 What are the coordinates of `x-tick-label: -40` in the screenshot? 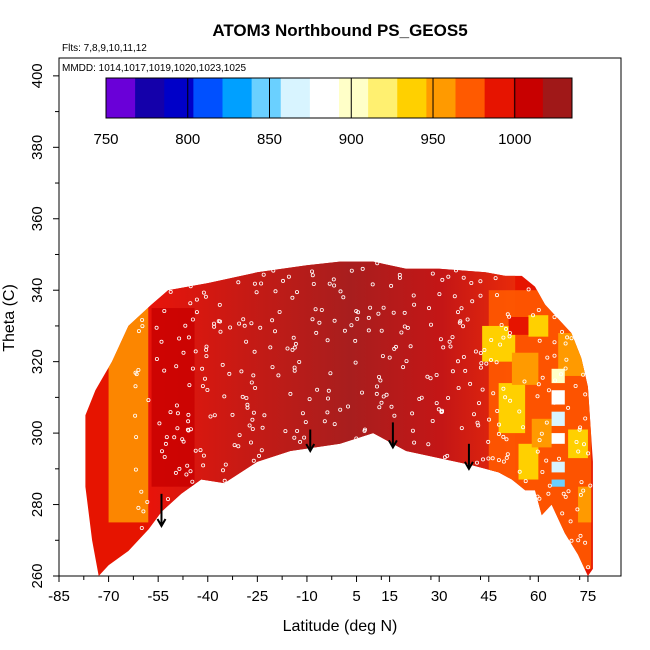 It's located at (208, 596).